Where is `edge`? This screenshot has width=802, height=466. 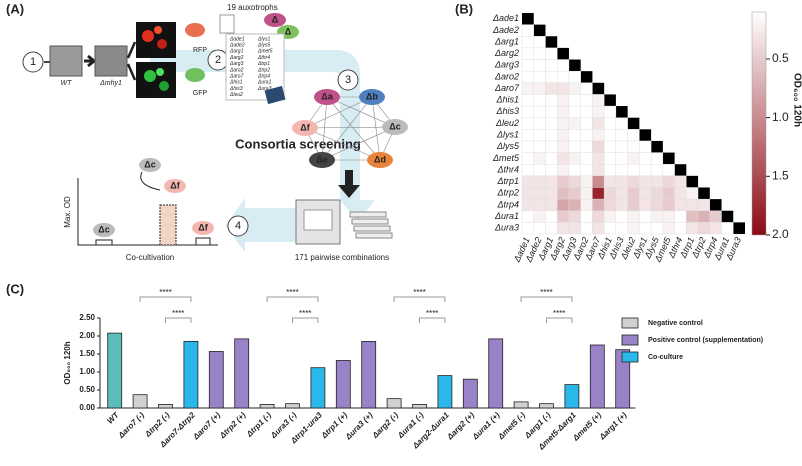
edge is located at coordinates (376, 128).